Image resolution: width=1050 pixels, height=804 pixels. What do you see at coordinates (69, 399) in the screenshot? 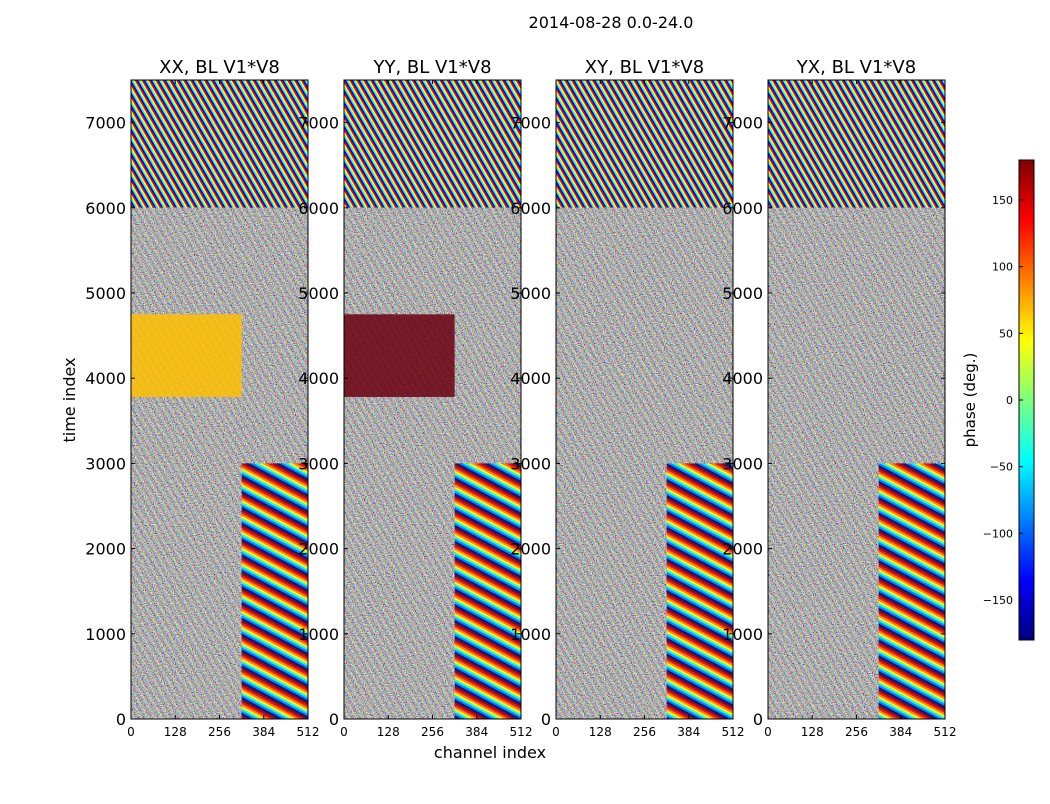
I see `y-axis-label: time index` at bounding box center [69, 399].